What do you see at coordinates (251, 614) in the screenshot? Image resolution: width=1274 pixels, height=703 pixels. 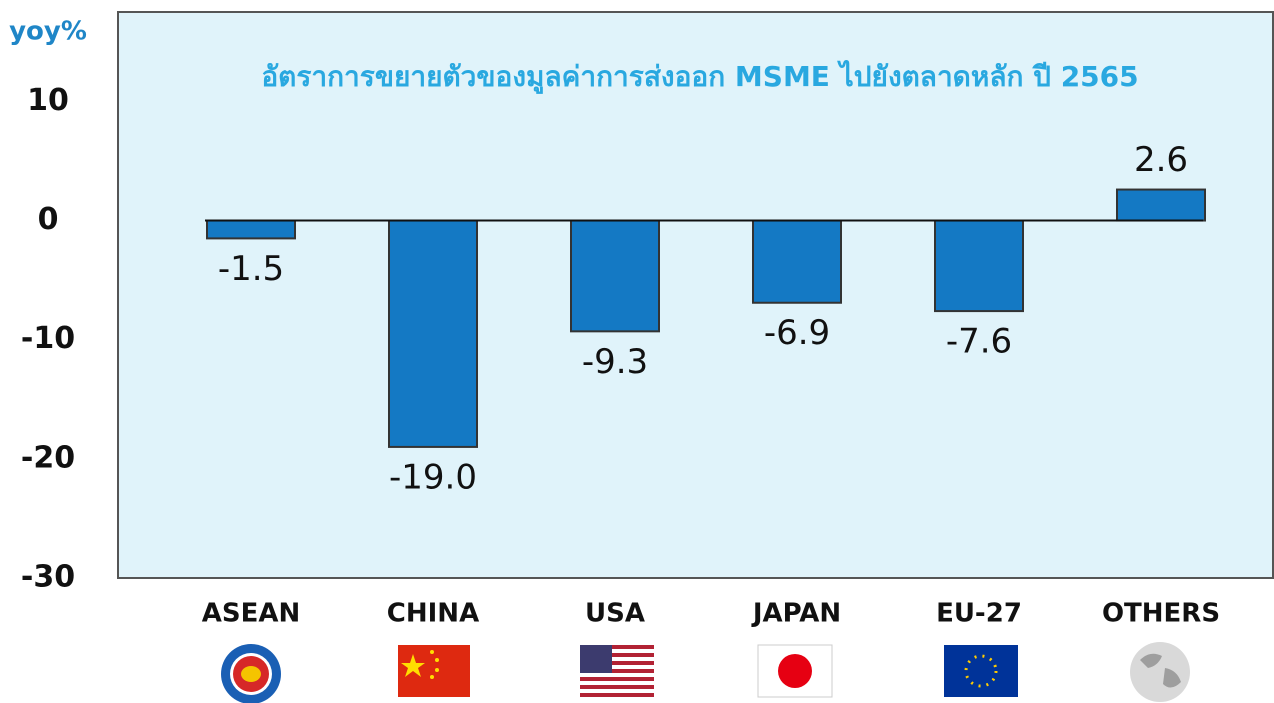 I see `x-tick-label: ASEAN` at bounding box center [251, 614].